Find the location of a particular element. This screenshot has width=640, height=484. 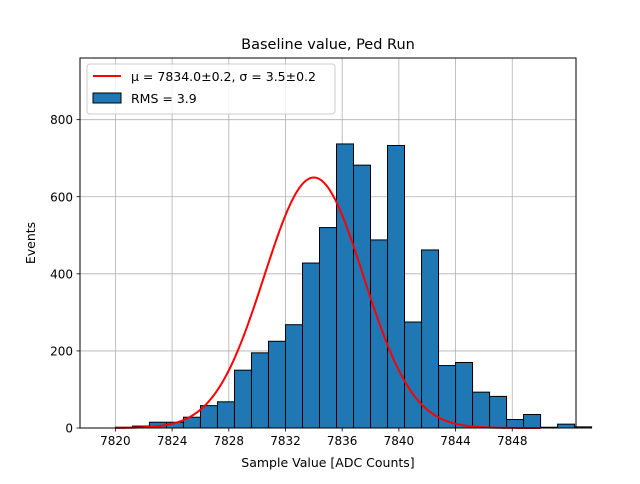

x-tick-label: 7828 is located at coordinates (229, 441).